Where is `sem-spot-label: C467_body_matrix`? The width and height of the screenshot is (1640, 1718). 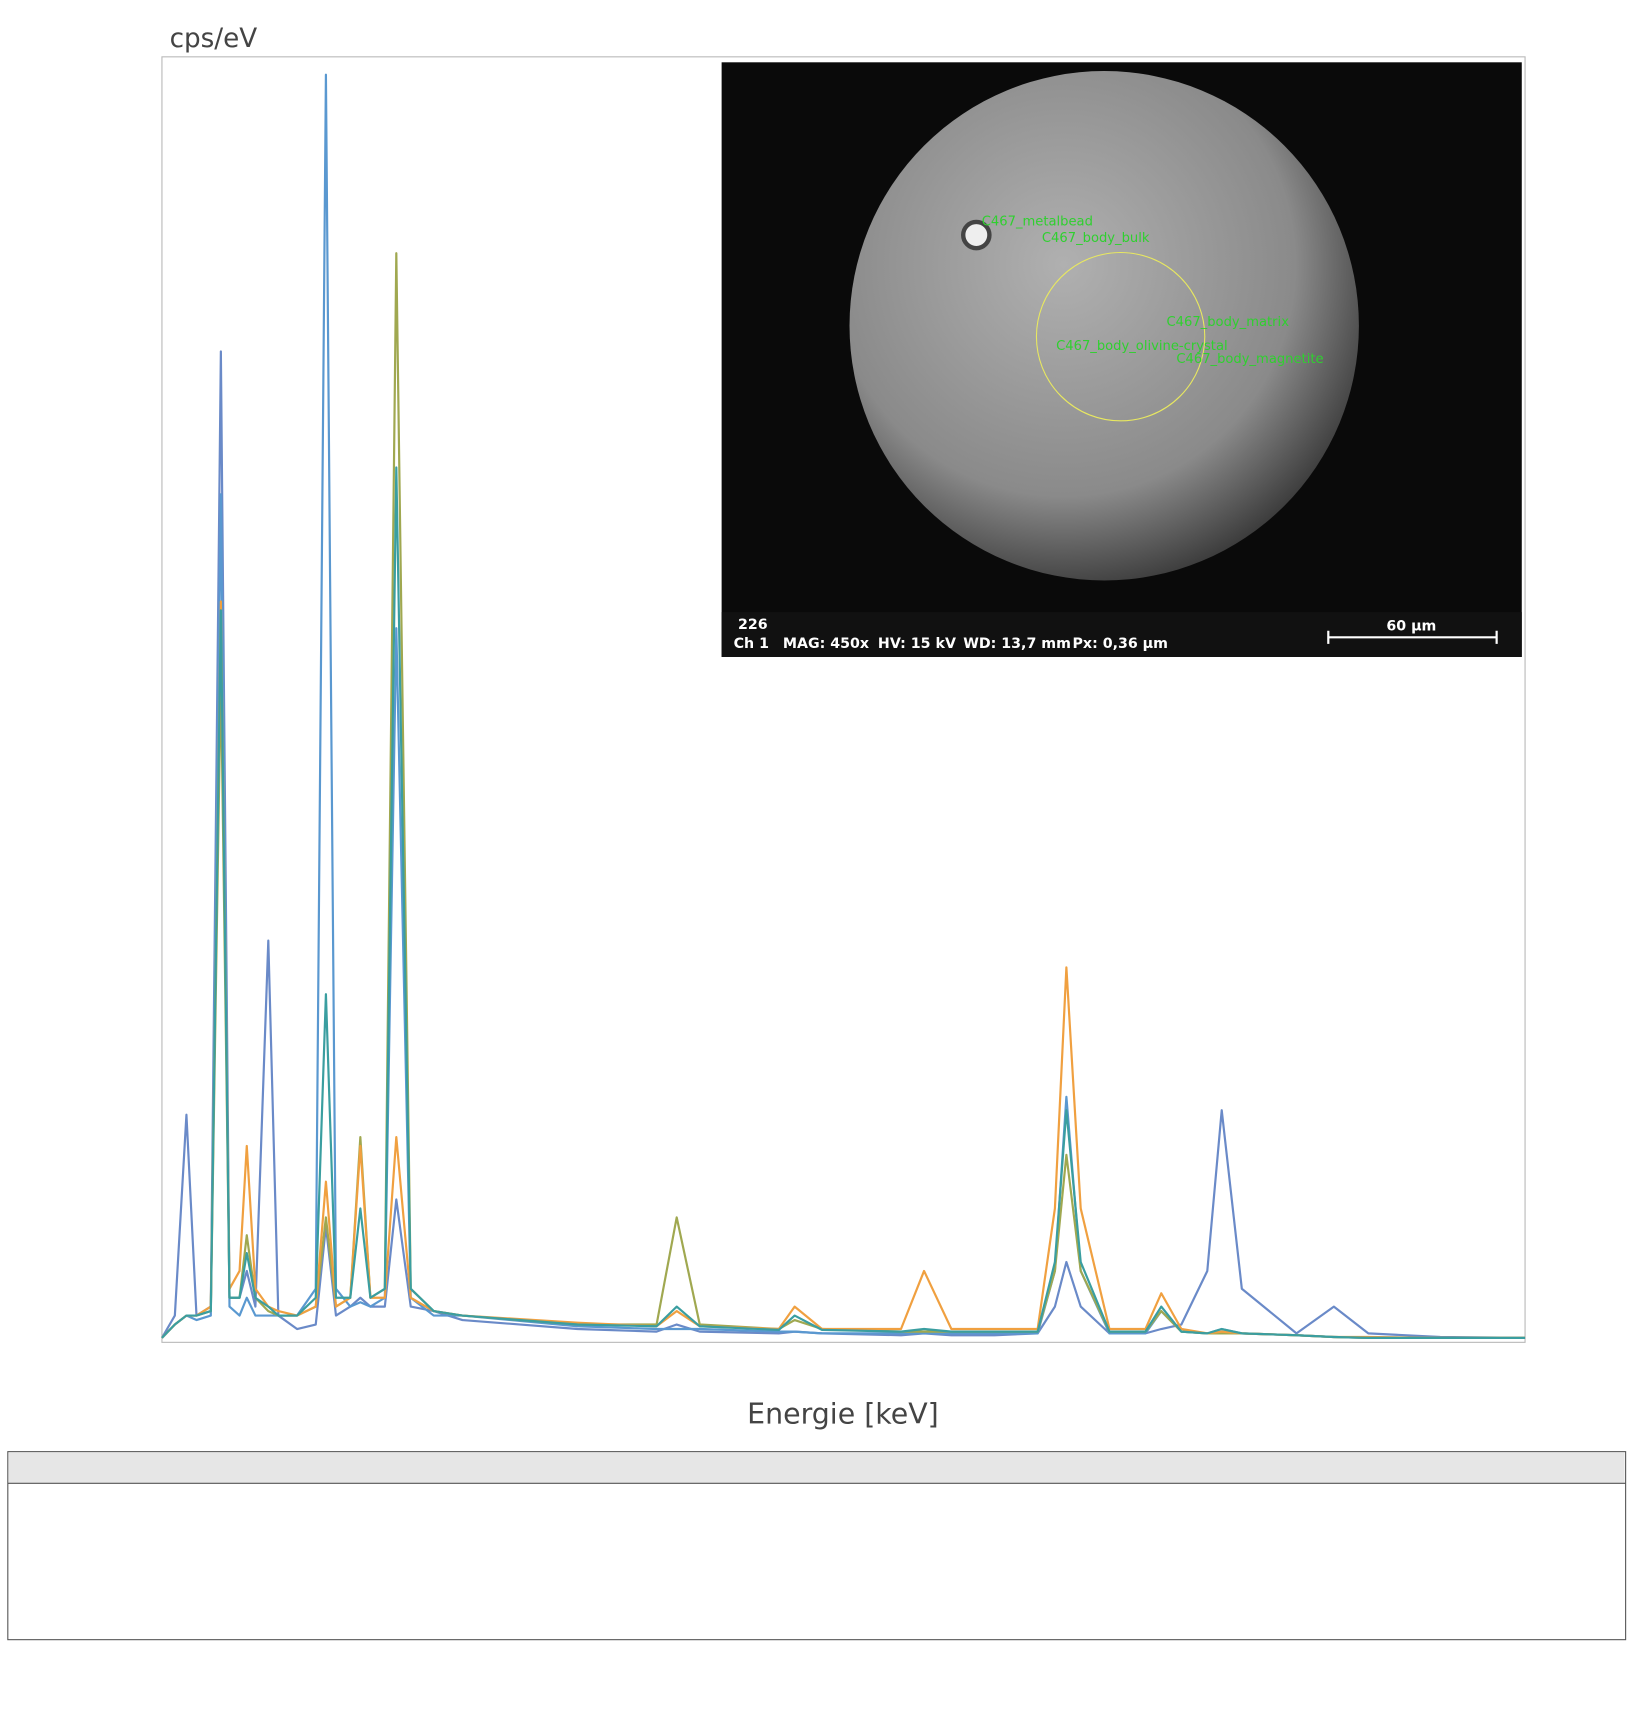
sem-spot-label: C467_body_matrix is located at coordinates (1228, 322).